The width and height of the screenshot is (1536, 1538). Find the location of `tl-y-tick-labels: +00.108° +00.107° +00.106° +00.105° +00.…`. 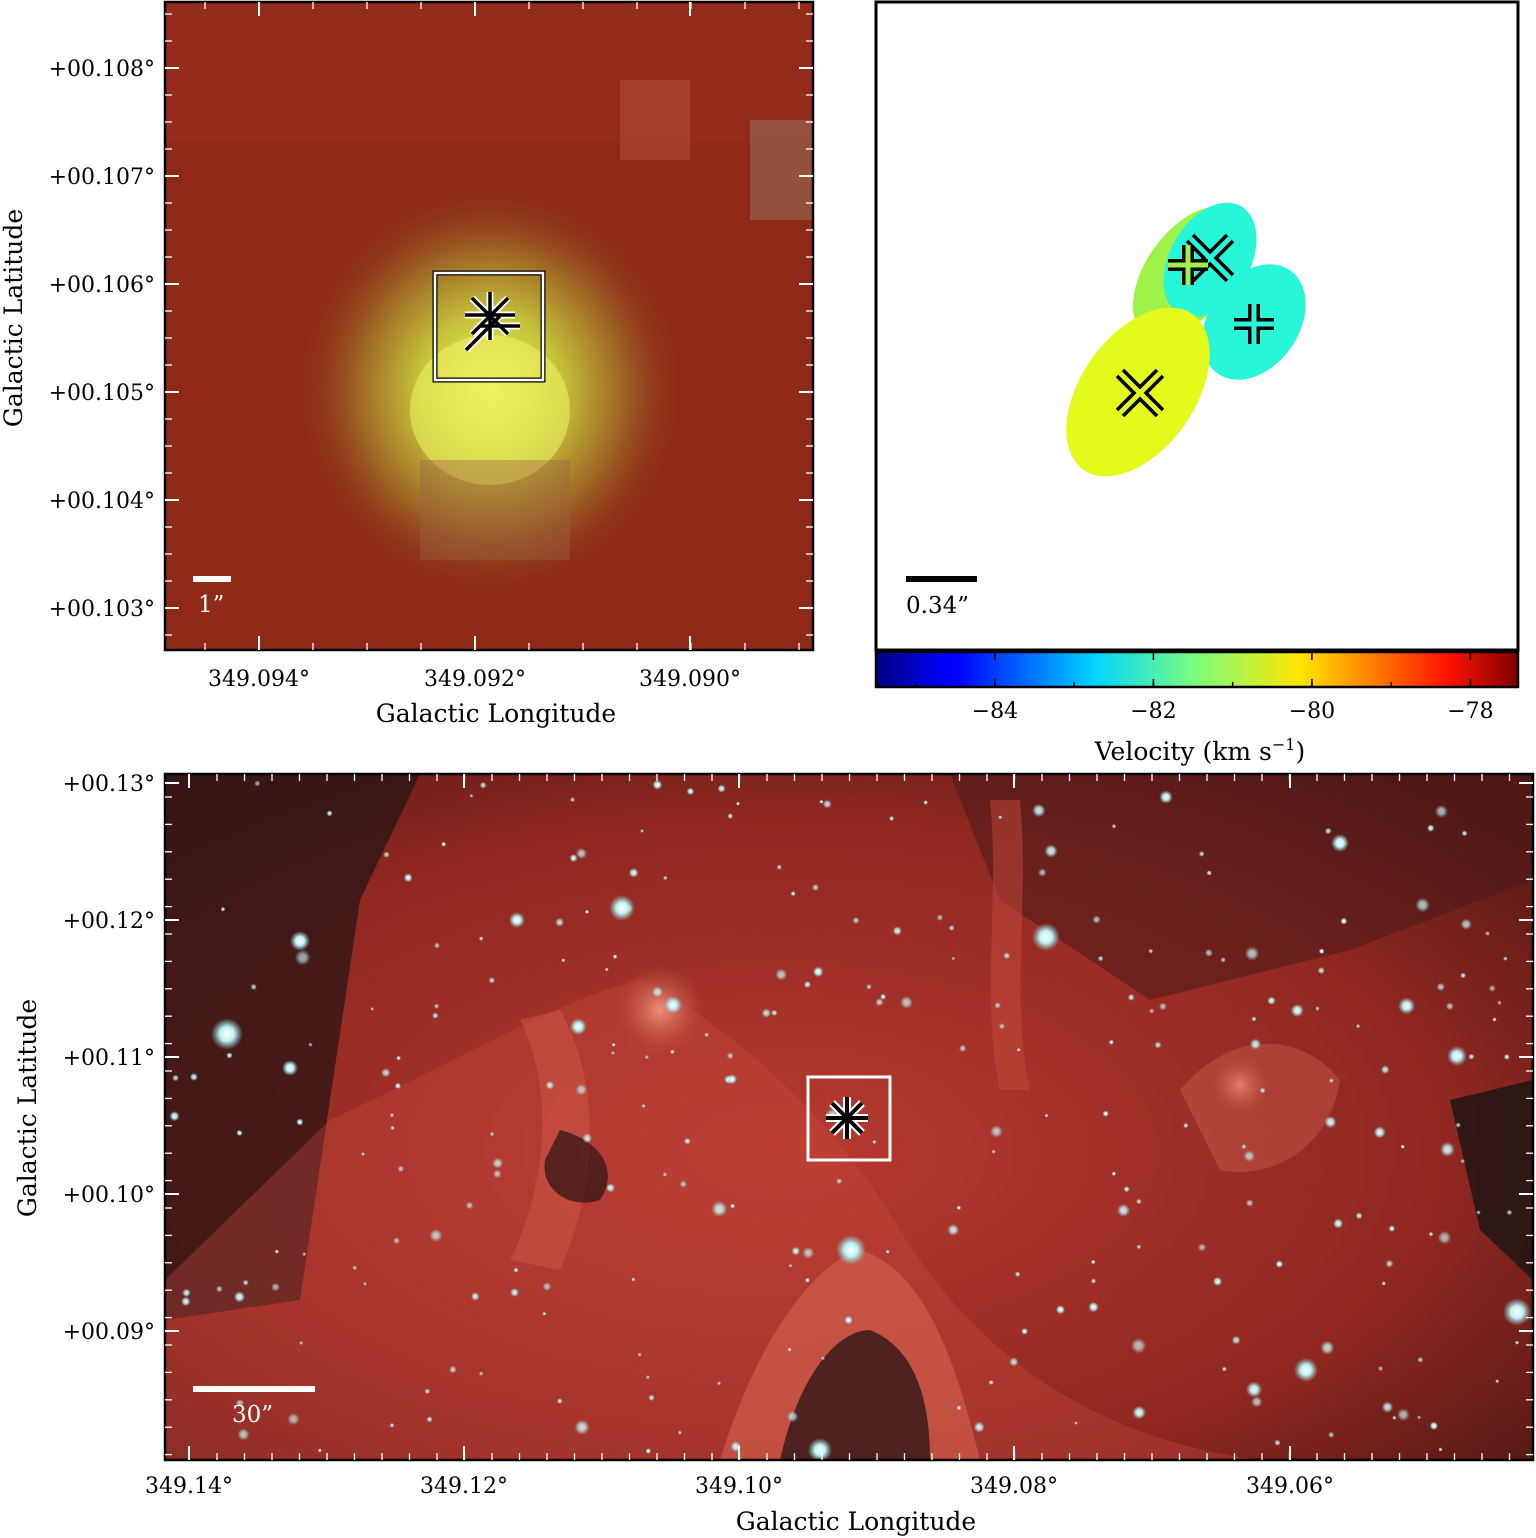

tl-y-tick-labels: +00.108° +00.107° +00.106° +00.105° +00.… is located at coordinates (102, 339).